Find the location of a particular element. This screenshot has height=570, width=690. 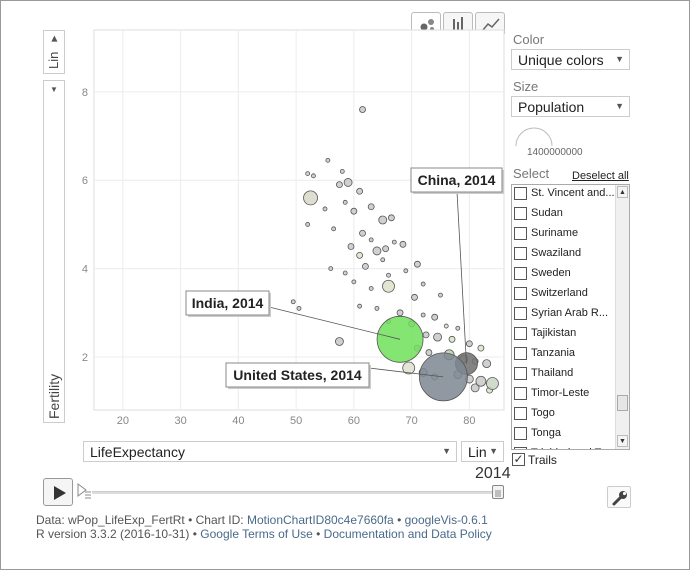

tab-bar-chart is located at coordinates (458, 23).